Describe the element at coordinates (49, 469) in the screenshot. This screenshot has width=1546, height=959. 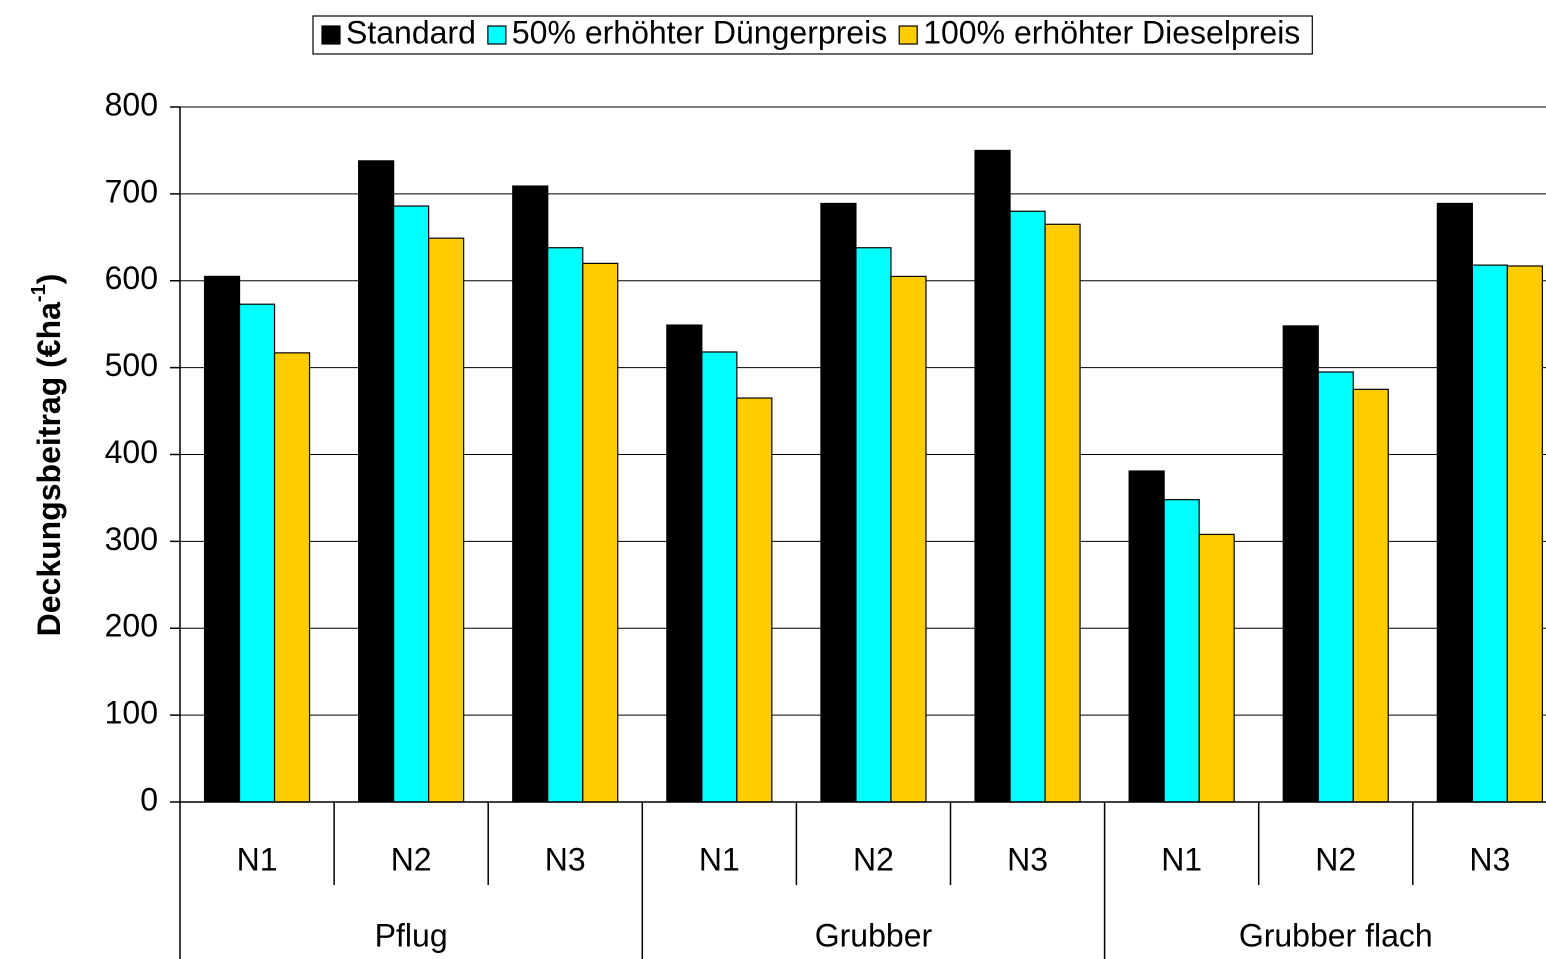
I see `y-axis-label-text: Deckungsbeitrag (€ha` at that location.